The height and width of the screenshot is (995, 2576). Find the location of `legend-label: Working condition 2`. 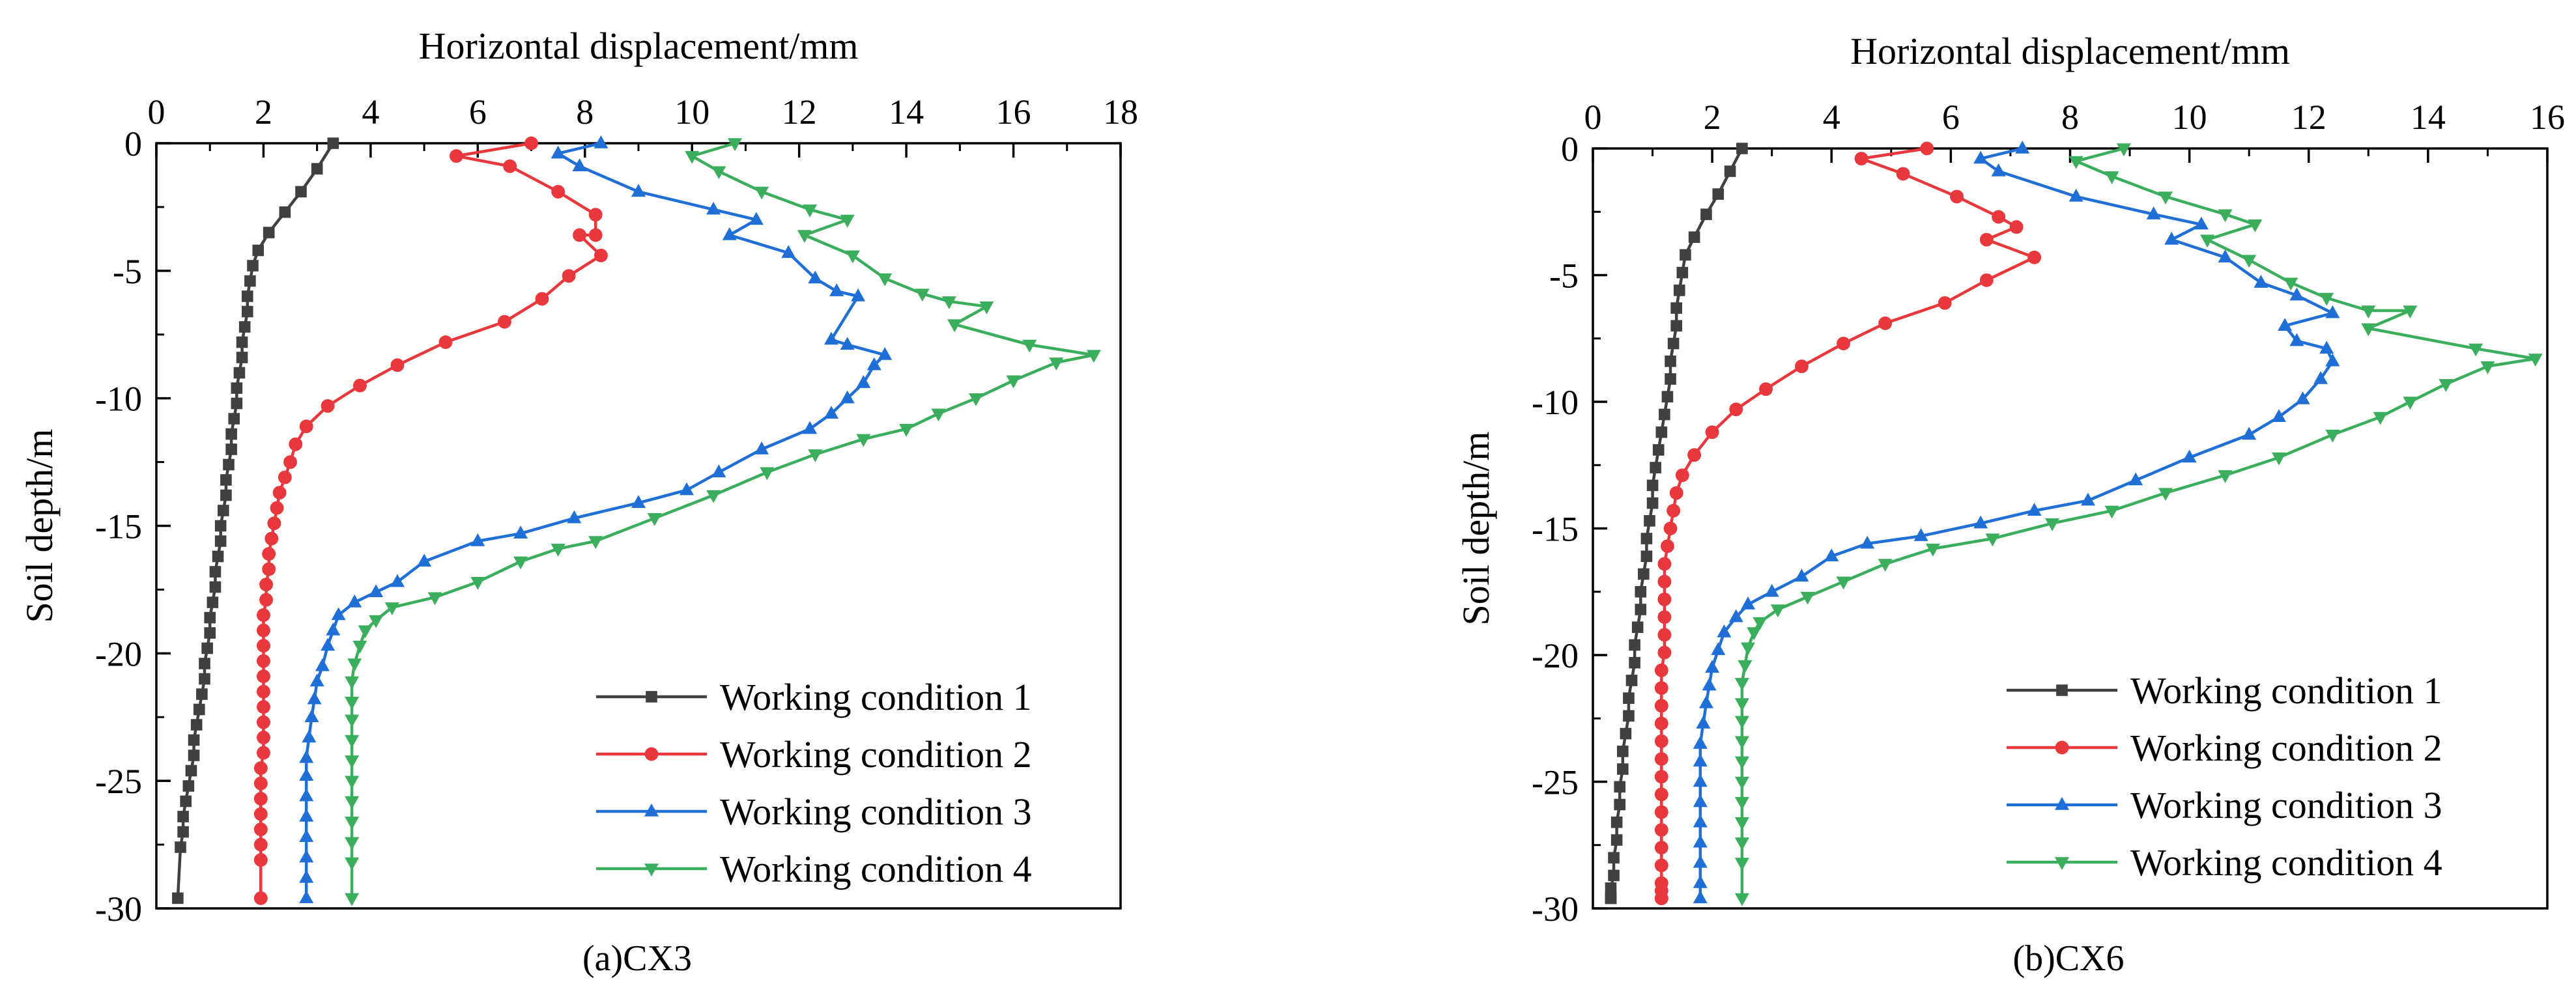

legend-label: Working condition 2 is located at coordinates (2286, 748).